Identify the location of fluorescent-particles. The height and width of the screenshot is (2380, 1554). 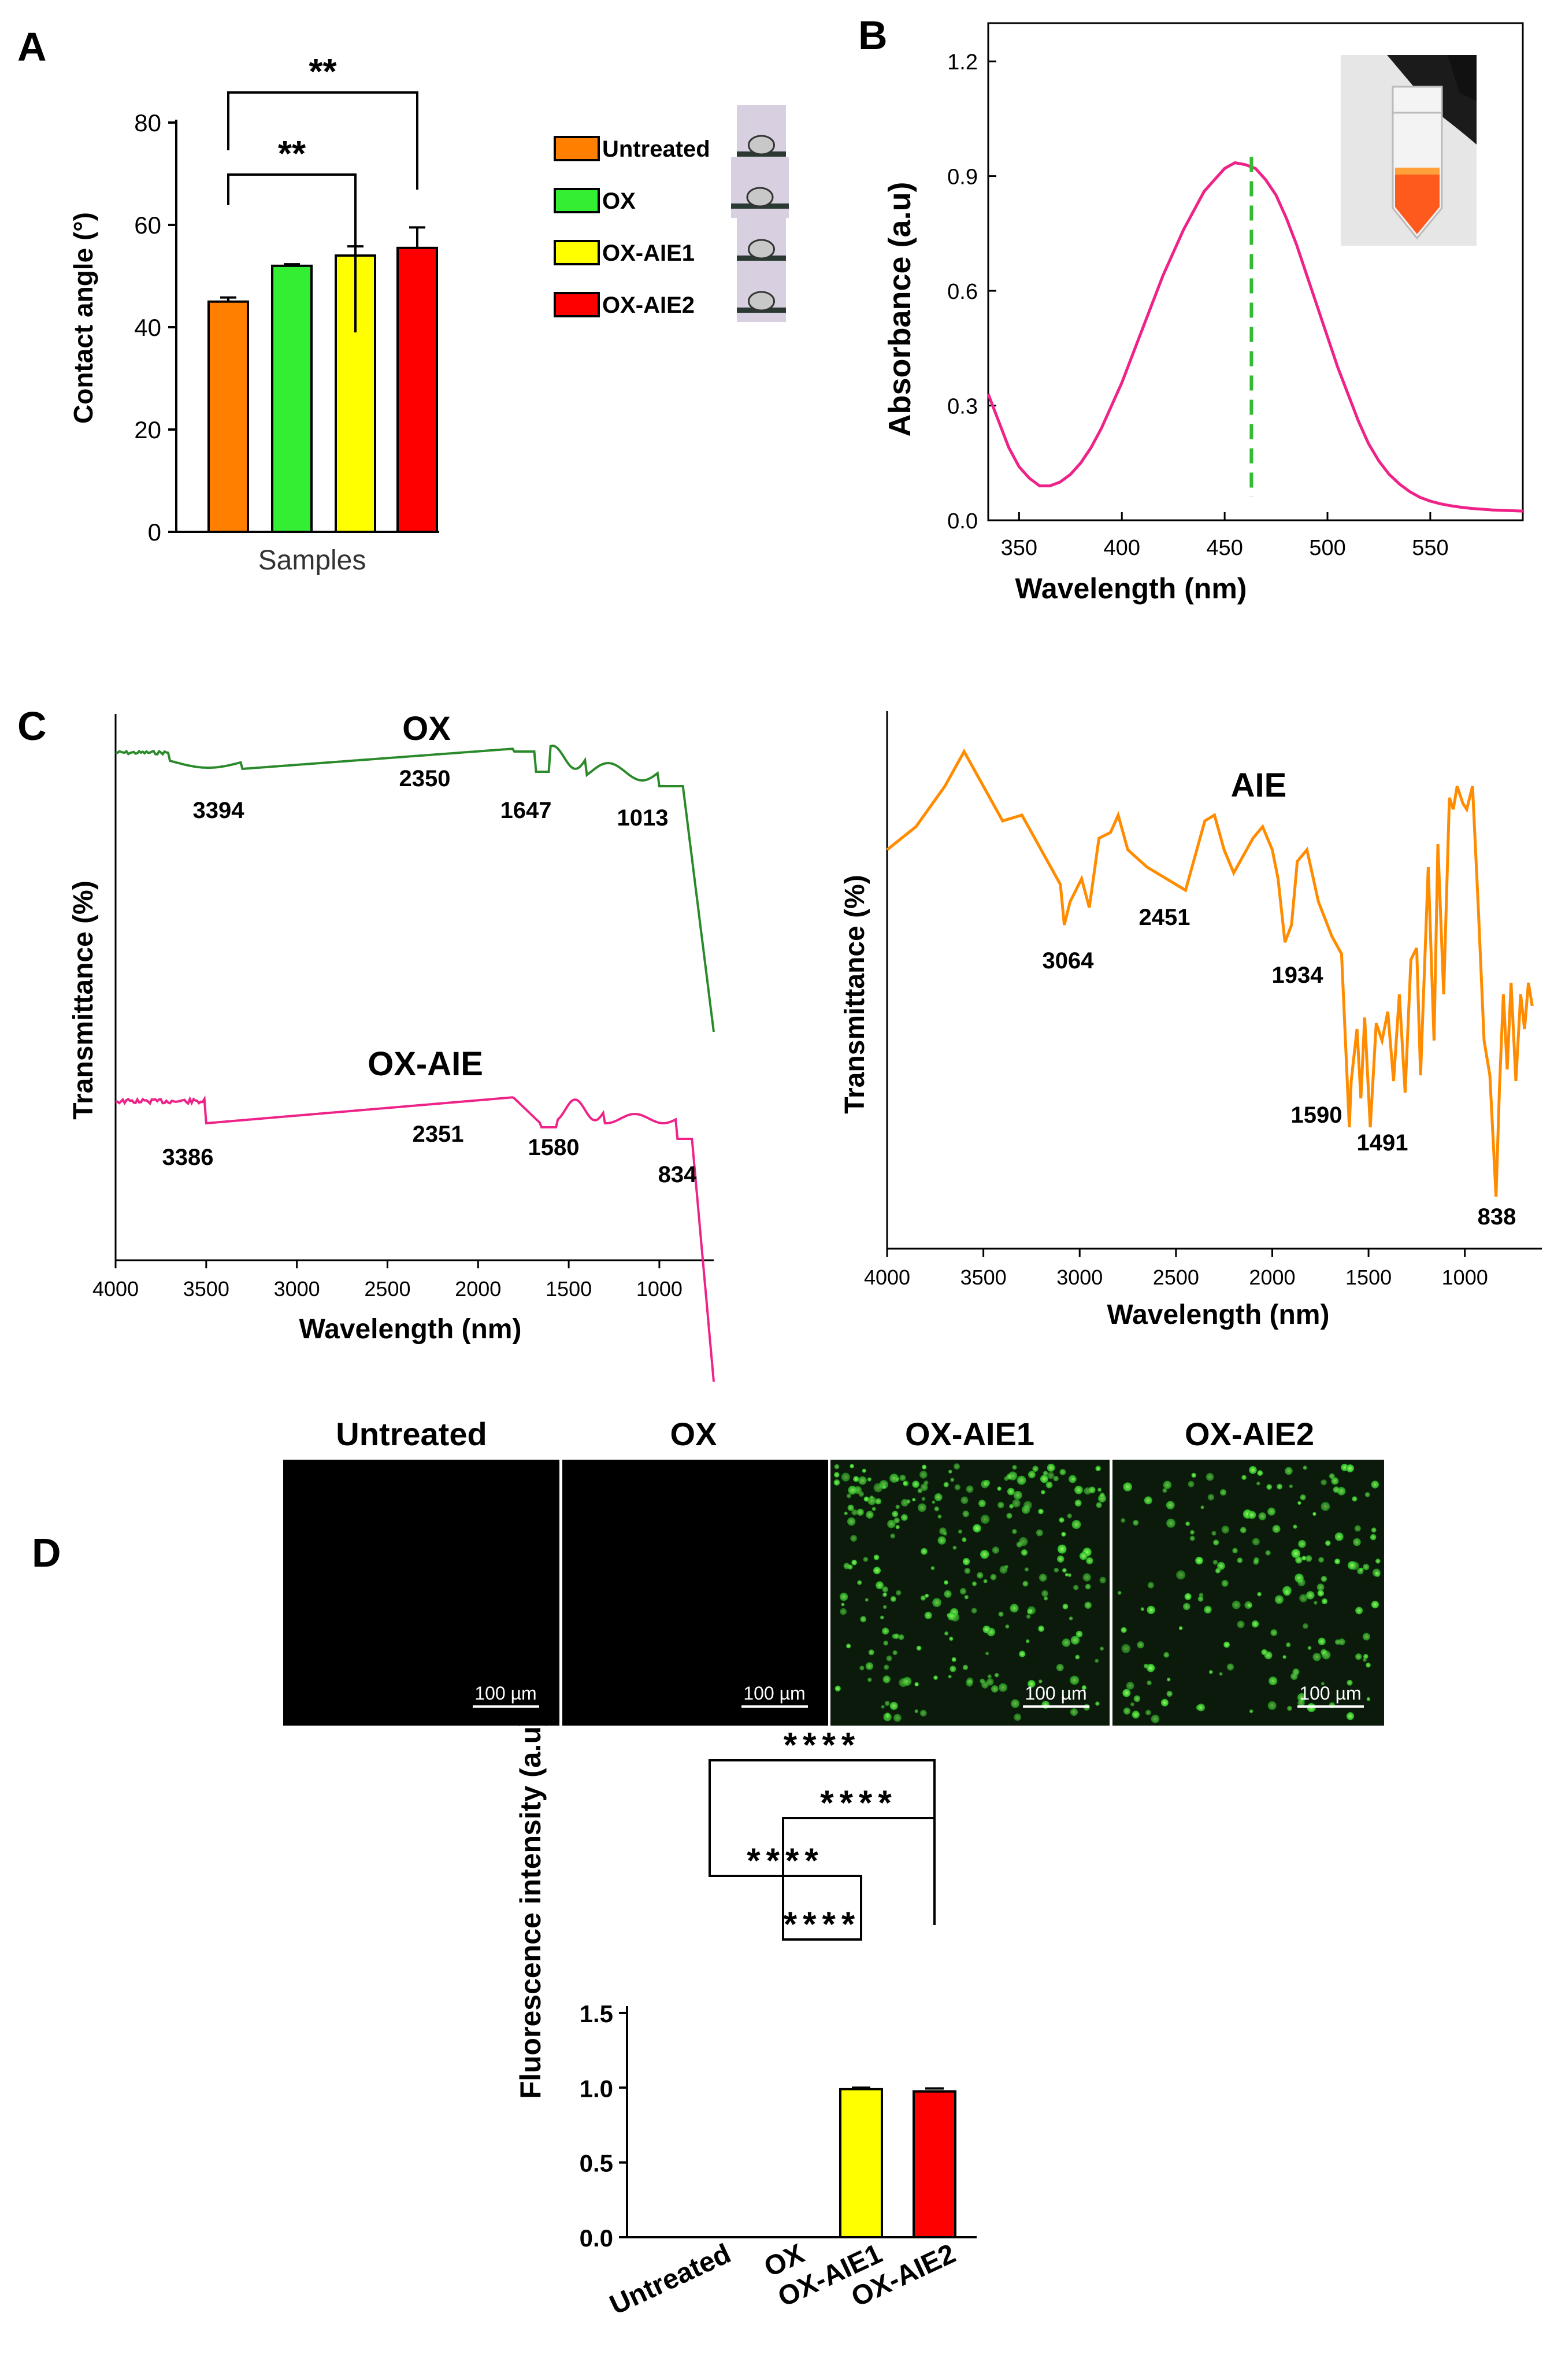
(969, 1592).